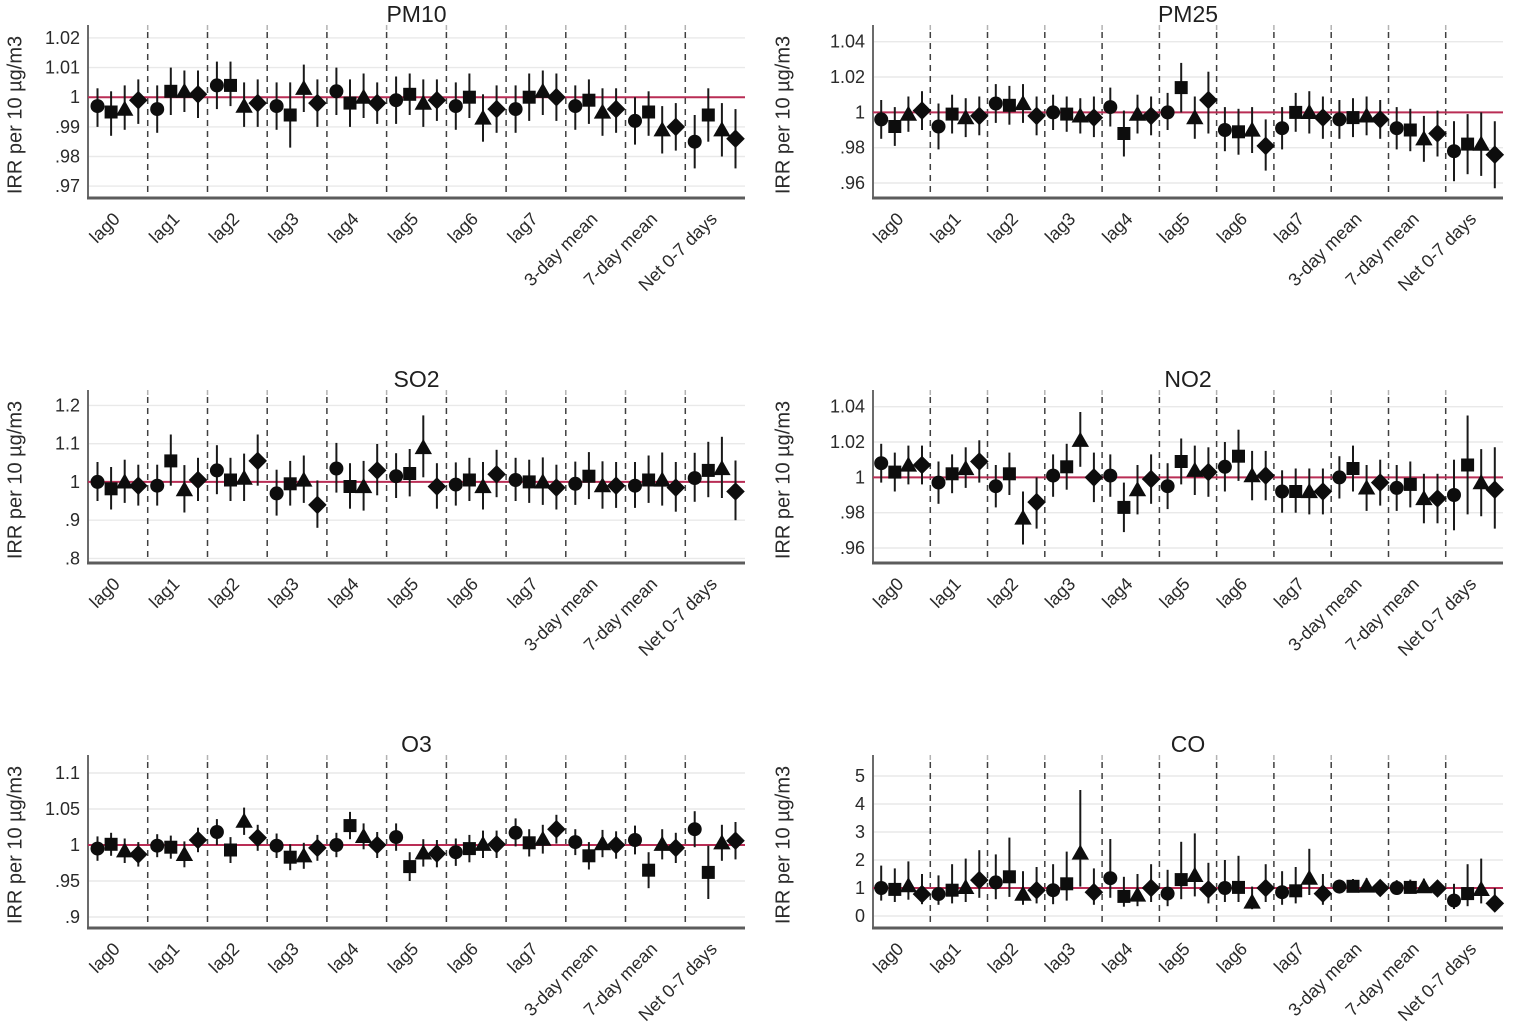 The height and width of the screenshot is (1031, 1515). I want to click on y-tick-labels: 5 4 3 2 1 0, so click(860, 846).